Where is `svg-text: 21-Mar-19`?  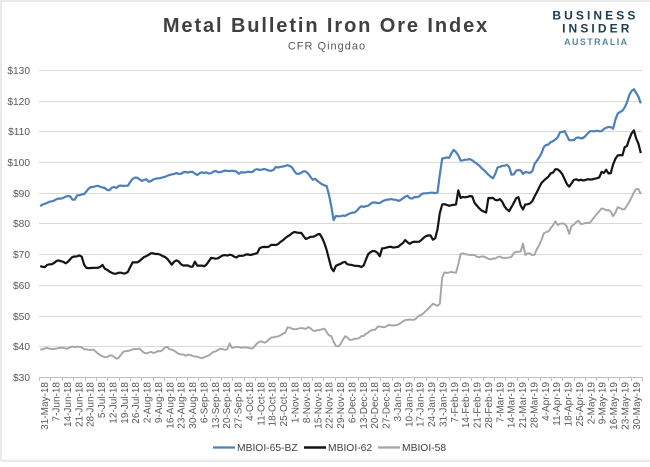
svg-text: 21-Mar-19 is located at coordinates (523, 405).